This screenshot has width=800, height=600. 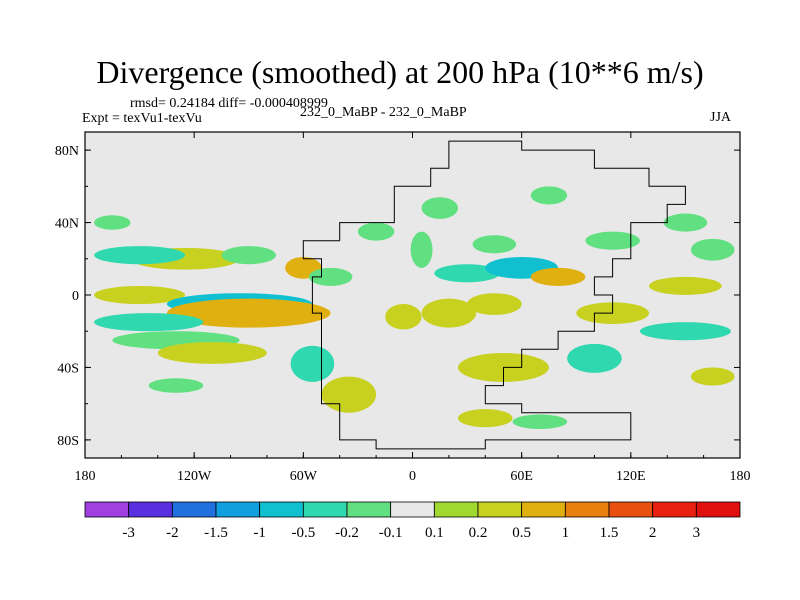 What do you see at coordinates (128, 533) in the screenshot?
I see `colorbar-label-0: -3` at bounding box center [128, 533].